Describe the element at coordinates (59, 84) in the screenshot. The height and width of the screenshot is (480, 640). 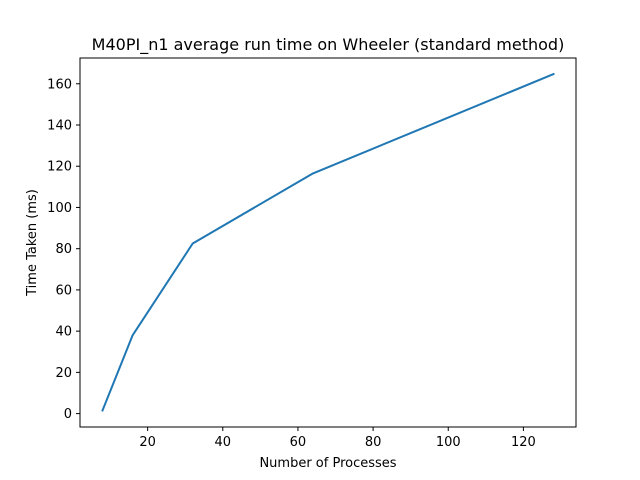
I see `y-tick-label: 160` at that location.